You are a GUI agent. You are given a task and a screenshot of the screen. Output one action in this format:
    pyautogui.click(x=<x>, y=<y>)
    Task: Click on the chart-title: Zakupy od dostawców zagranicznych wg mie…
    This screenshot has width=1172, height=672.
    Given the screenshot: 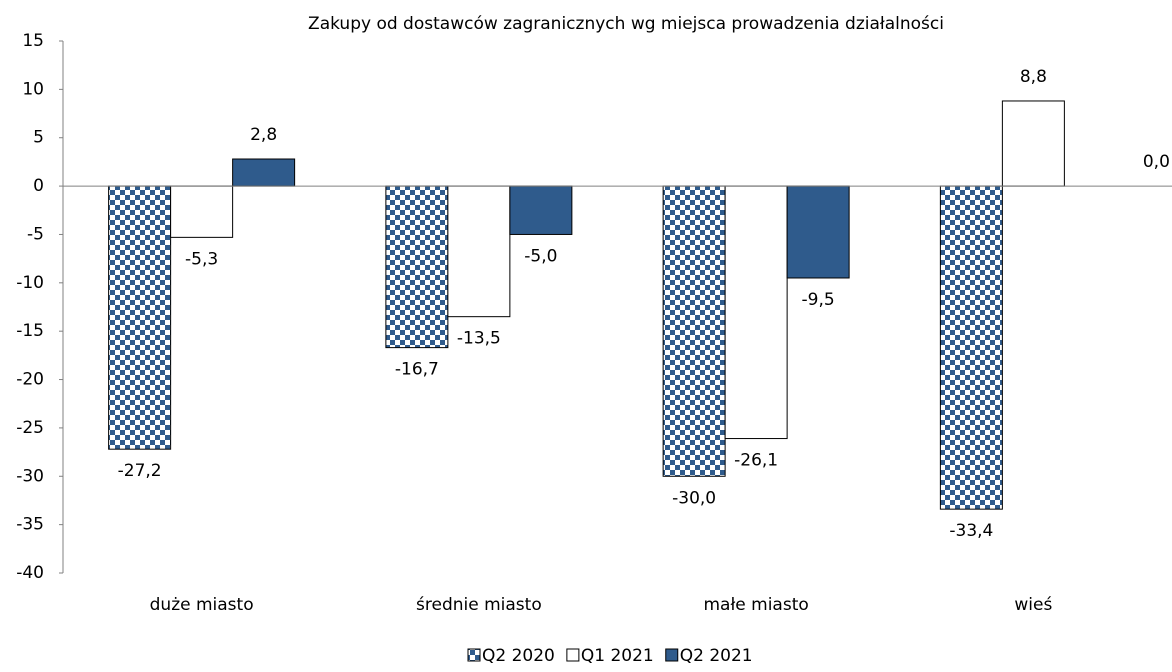 What is the action you would take?
    pyautogui.click(x=626, y=24)
    